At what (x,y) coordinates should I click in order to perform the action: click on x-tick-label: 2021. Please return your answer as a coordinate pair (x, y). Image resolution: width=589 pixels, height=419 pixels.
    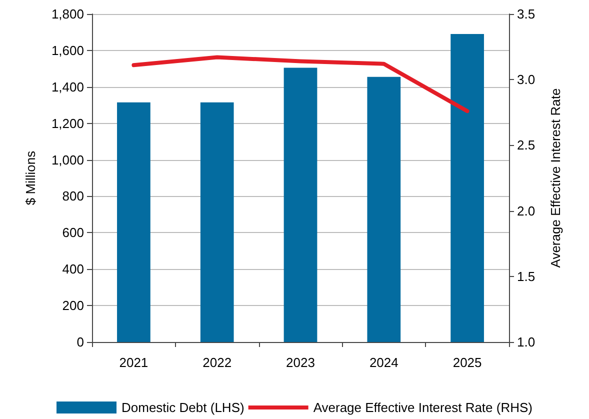
    Looking at the image, I should click on (133, 362).